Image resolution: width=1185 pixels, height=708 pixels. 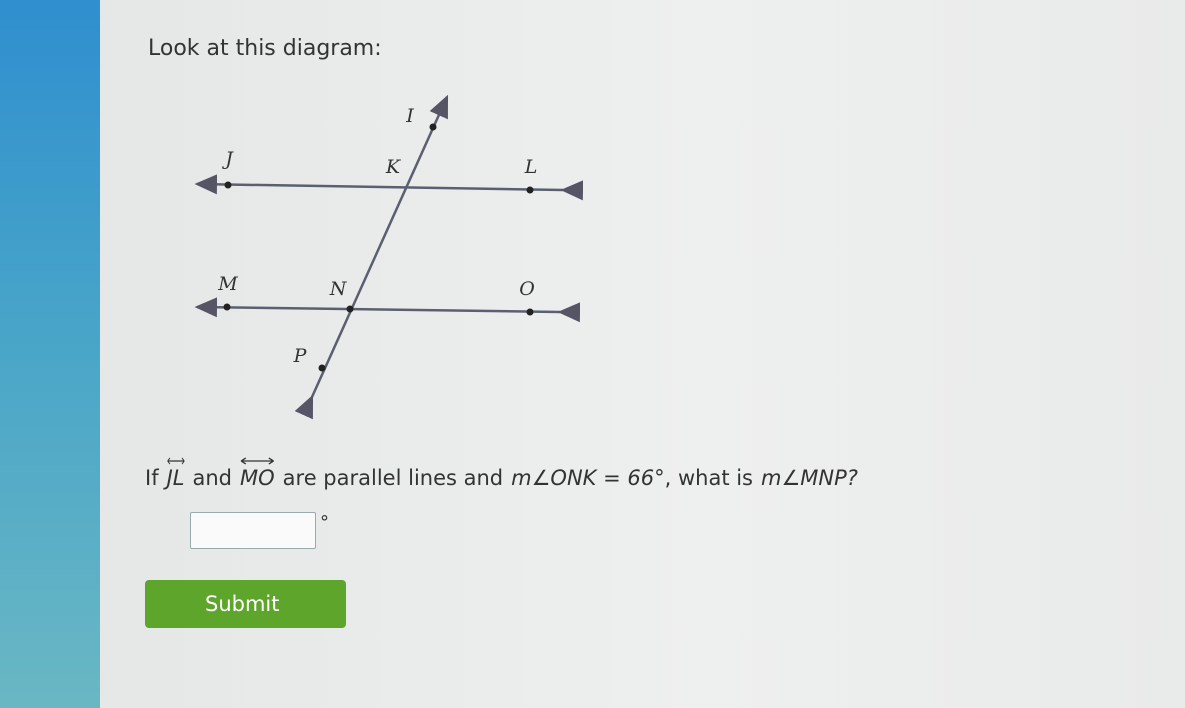 What do you see at coordinates (227, 284) in the screenshot?
I see `point-label: M` at bounding box center [227, 284].